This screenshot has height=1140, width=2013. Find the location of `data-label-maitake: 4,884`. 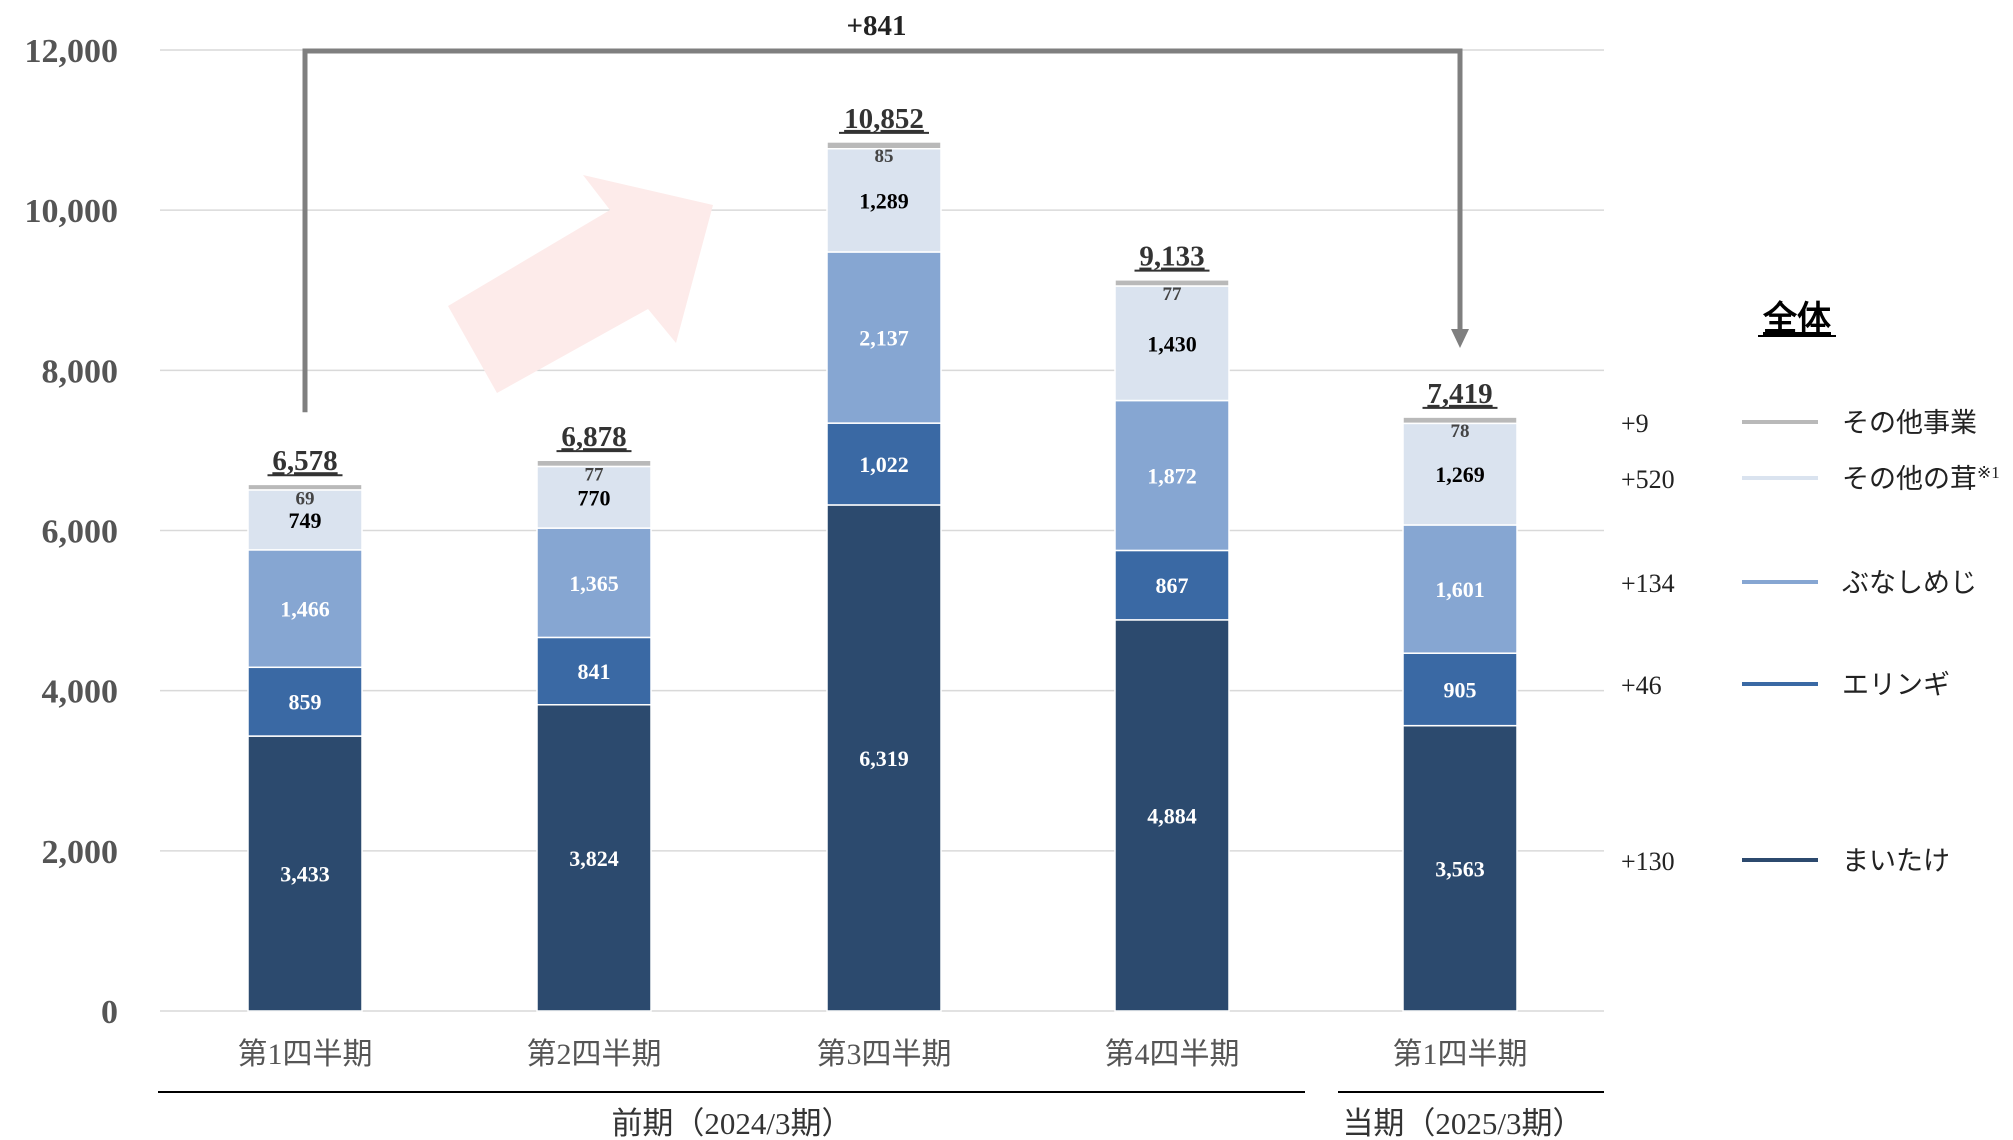

data-label-maitake: 4,884 is located at coordinates (1172, 815).